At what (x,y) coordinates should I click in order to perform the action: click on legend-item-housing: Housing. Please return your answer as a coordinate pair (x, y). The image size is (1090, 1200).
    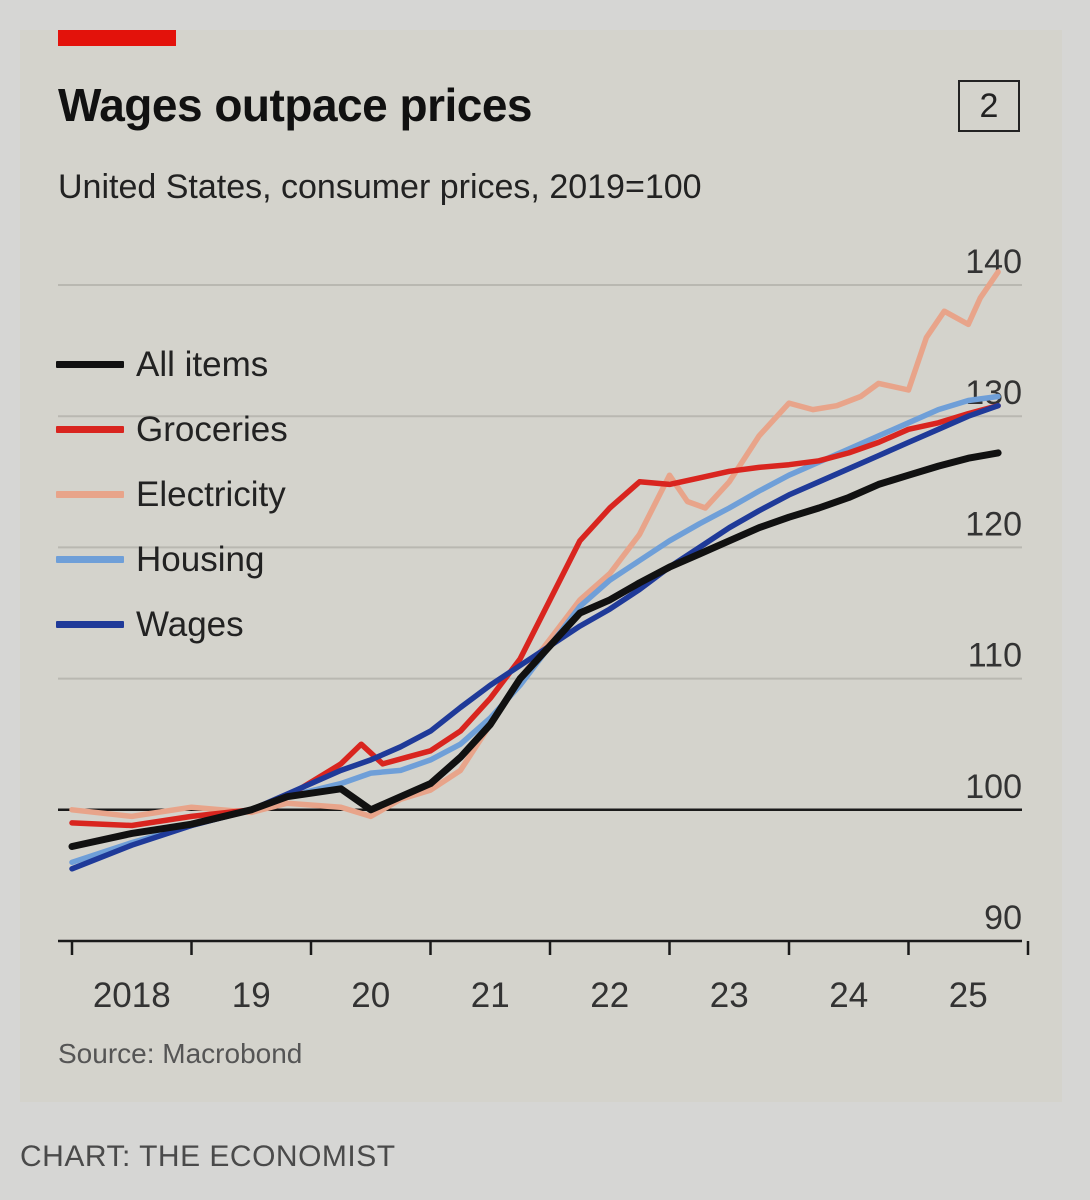
    Looking at the image, I should click on (172, 559).